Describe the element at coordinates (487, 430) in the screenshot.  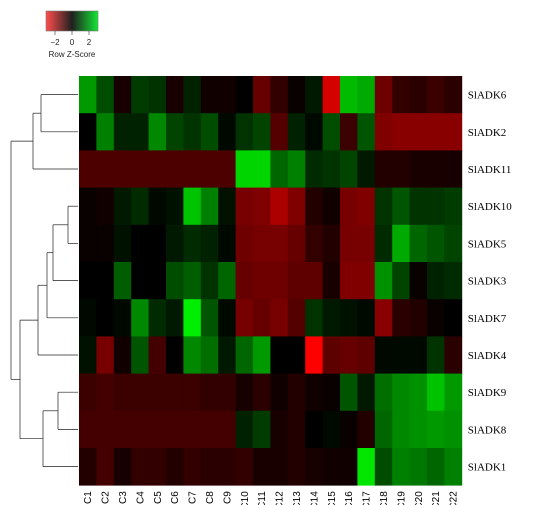
I see `row-label: SlADK8` at that location.